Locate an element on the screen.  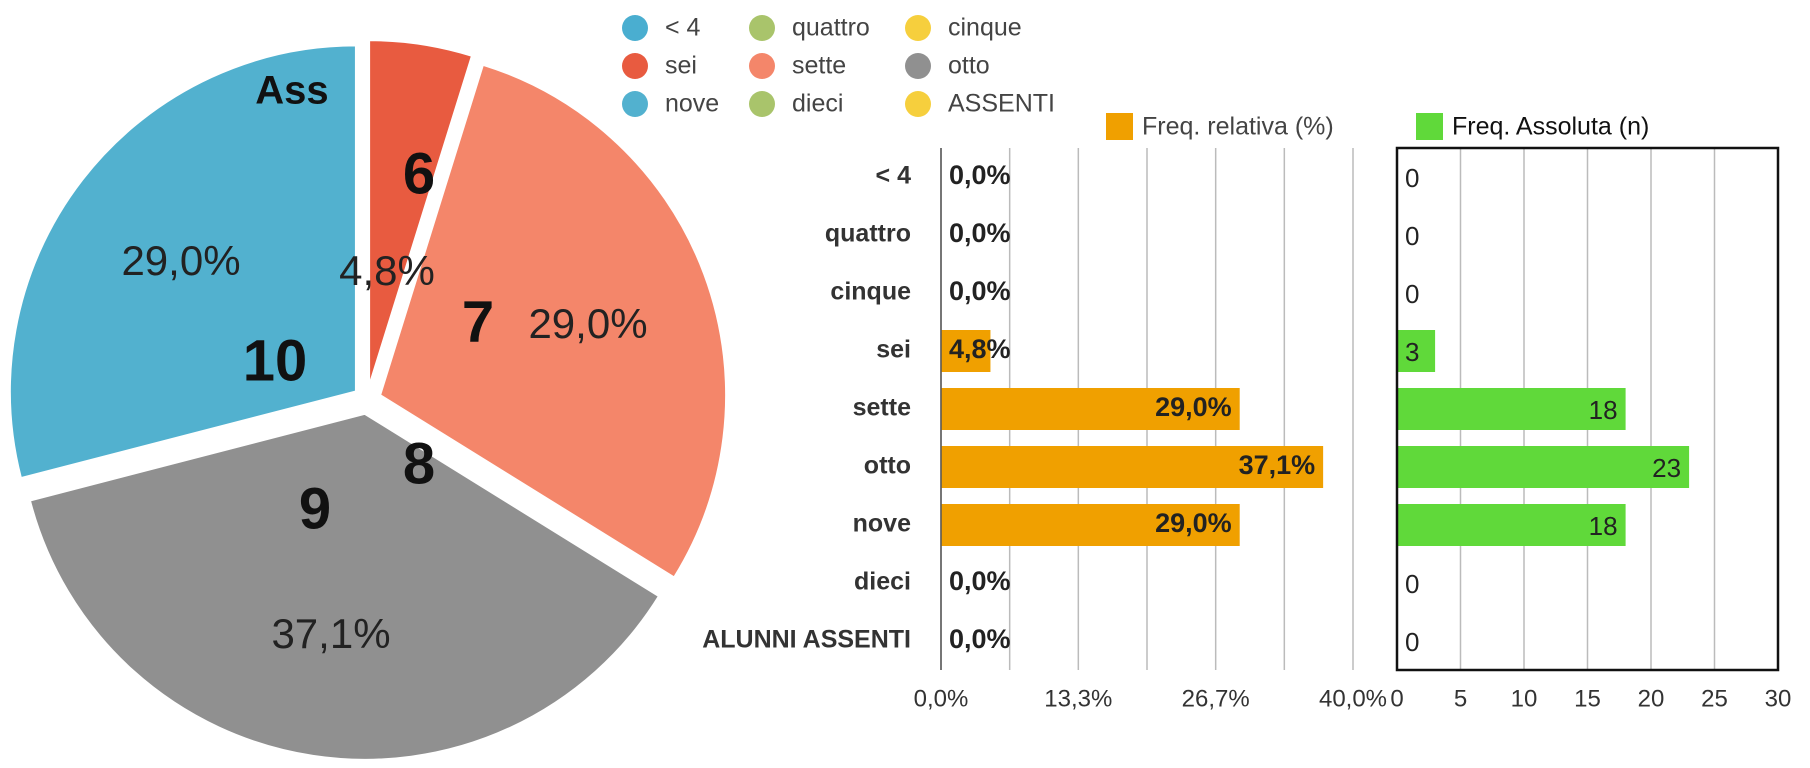
legend-label: nove is located at coordinates (692, 104).